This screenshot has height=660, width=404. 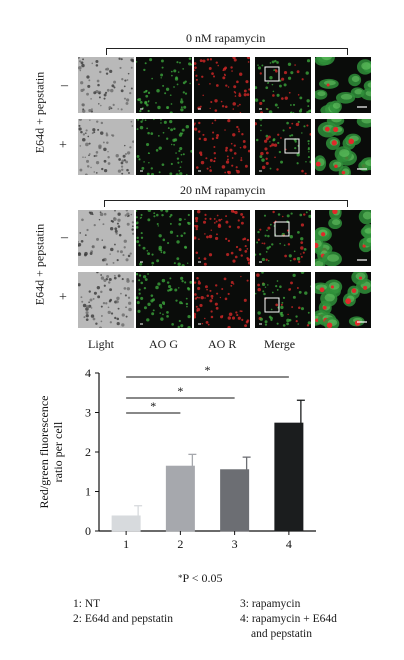 I want to click on bottom-row-group-label: E64d + pepstatin, so click(x=39, y=264).